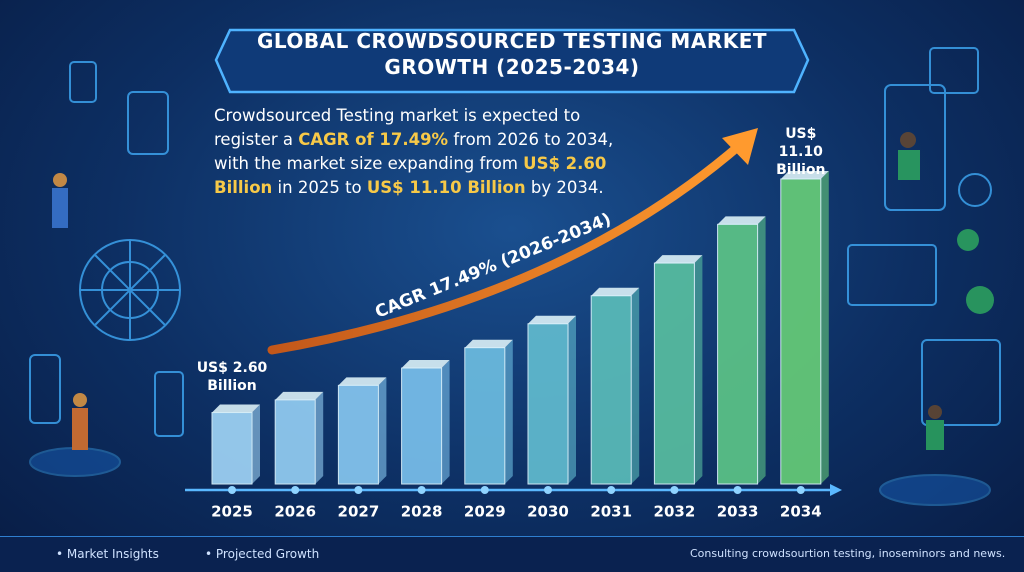 The height and width of the screenshot is (572, 1024). What do you see at coordinates (106, 269) in the screenshot?
I see `left-illustration` at bounding box center [106, 269].